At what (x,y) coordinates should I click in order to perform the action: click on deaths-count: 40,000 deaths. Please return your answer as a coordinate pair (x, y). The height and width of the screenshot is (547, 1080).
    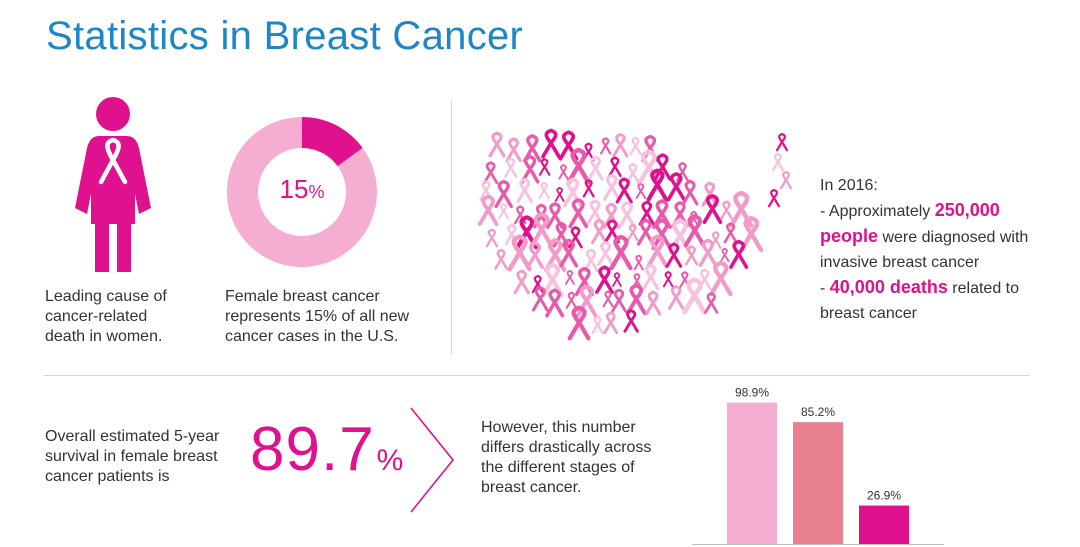
    Looking at the image, I should click on (888, 287).